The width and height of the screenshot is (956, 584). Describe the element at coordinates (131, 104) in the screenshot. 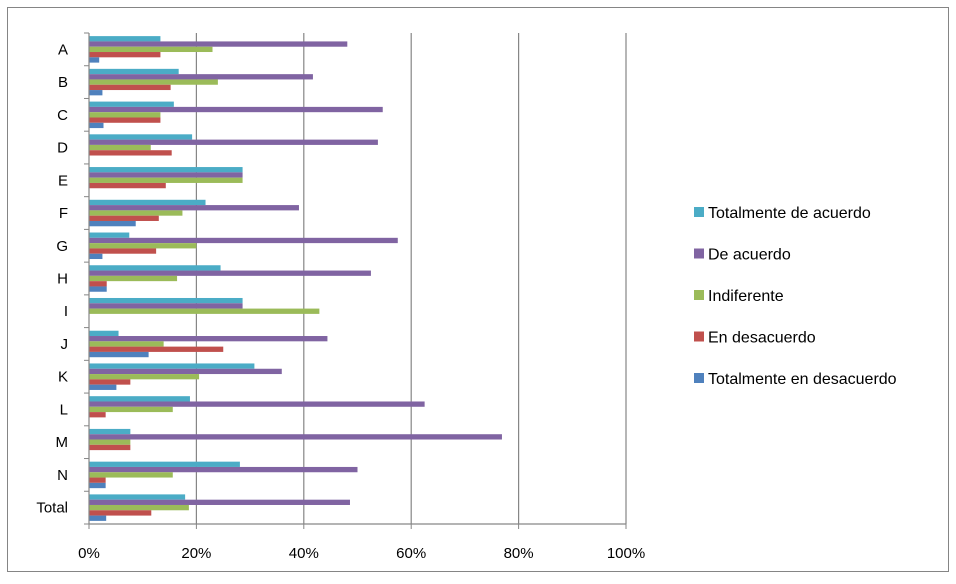

I see `bar-c-totalmente-de-acuerdo` at that location.